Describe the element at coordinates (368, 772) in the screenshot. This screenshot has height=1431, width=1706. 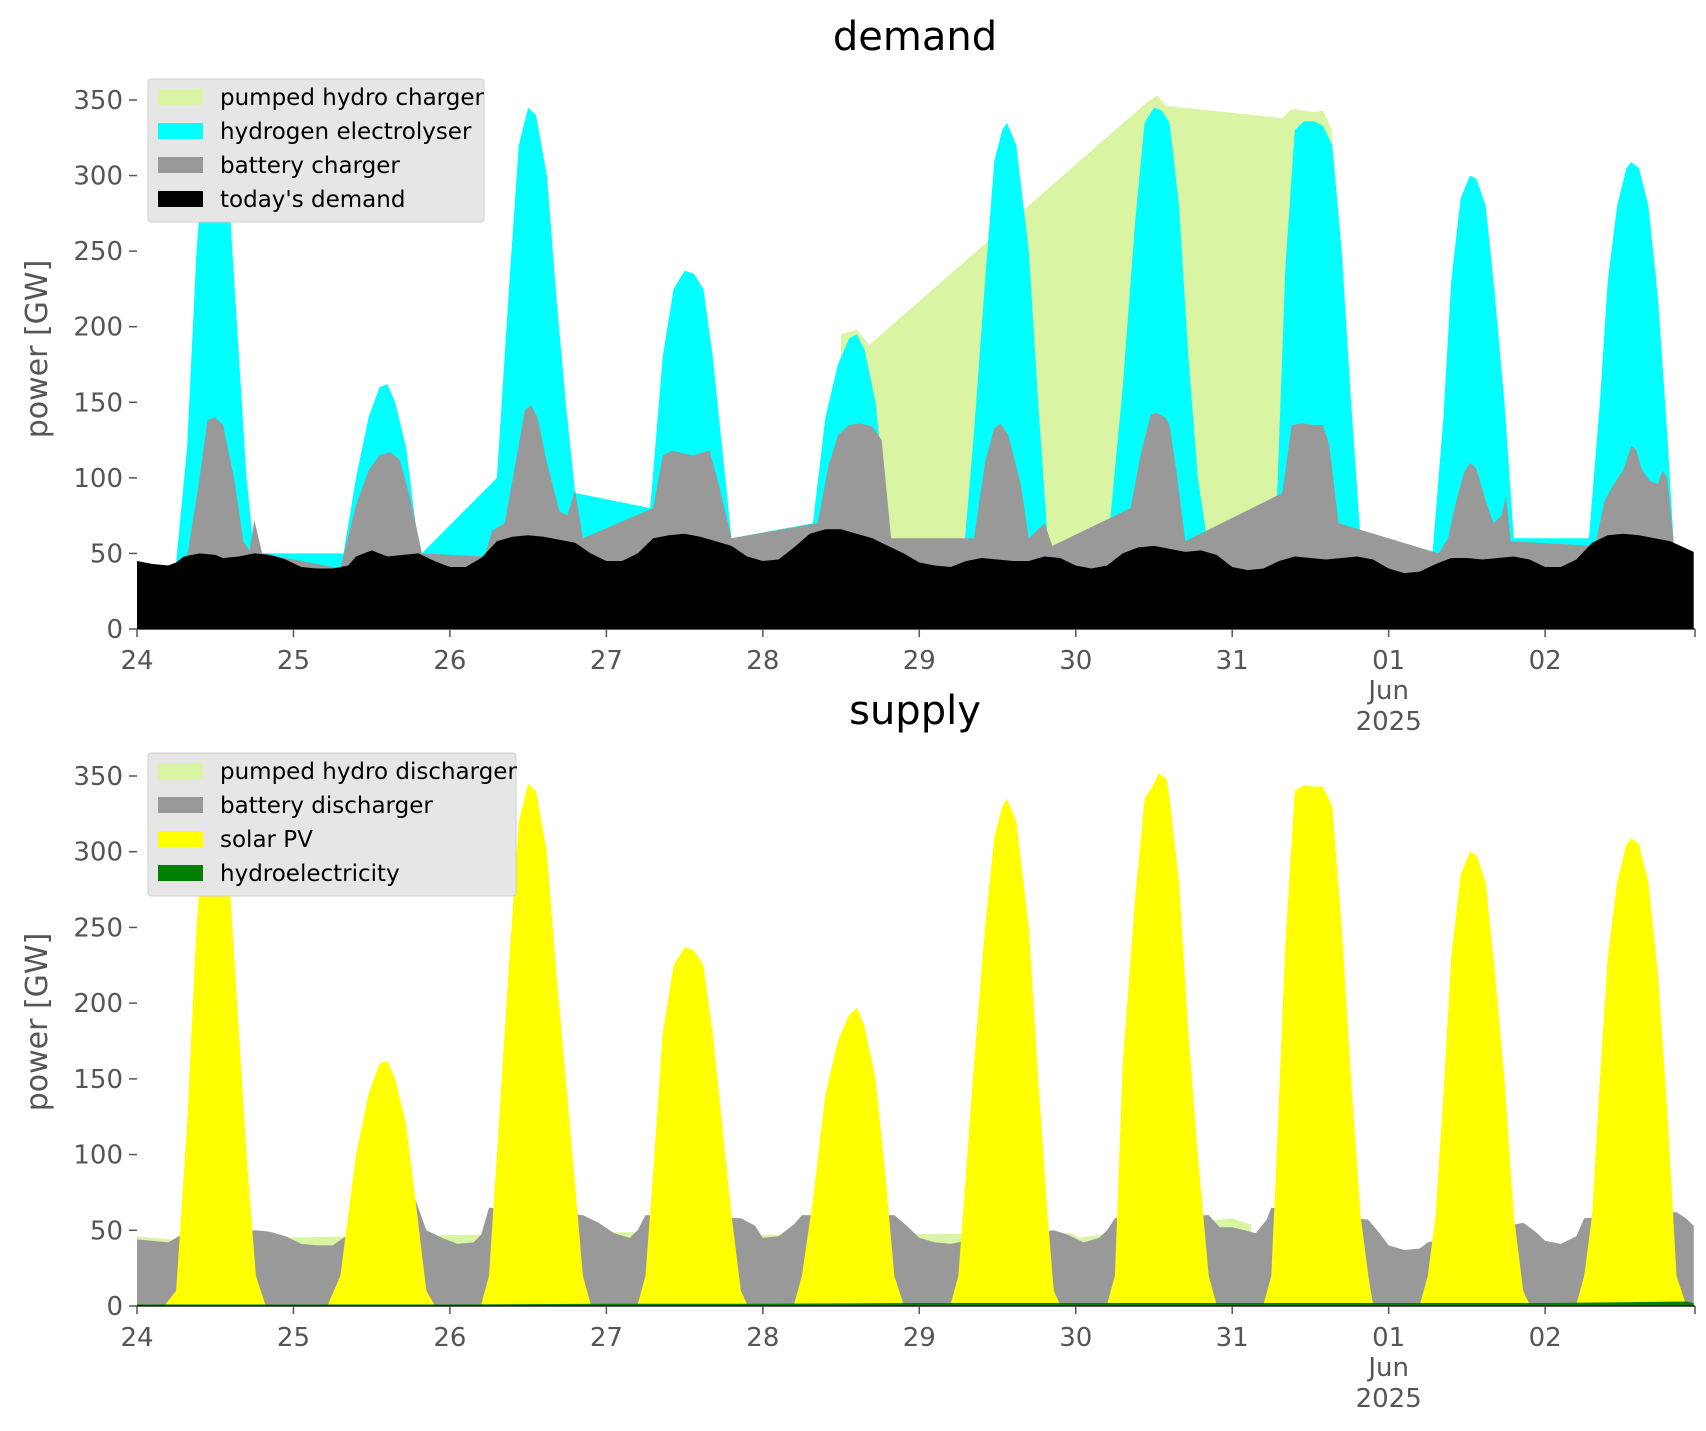
I see `legend-label-pumped-hydro-discharger: pumped hydro discharger` at that location.